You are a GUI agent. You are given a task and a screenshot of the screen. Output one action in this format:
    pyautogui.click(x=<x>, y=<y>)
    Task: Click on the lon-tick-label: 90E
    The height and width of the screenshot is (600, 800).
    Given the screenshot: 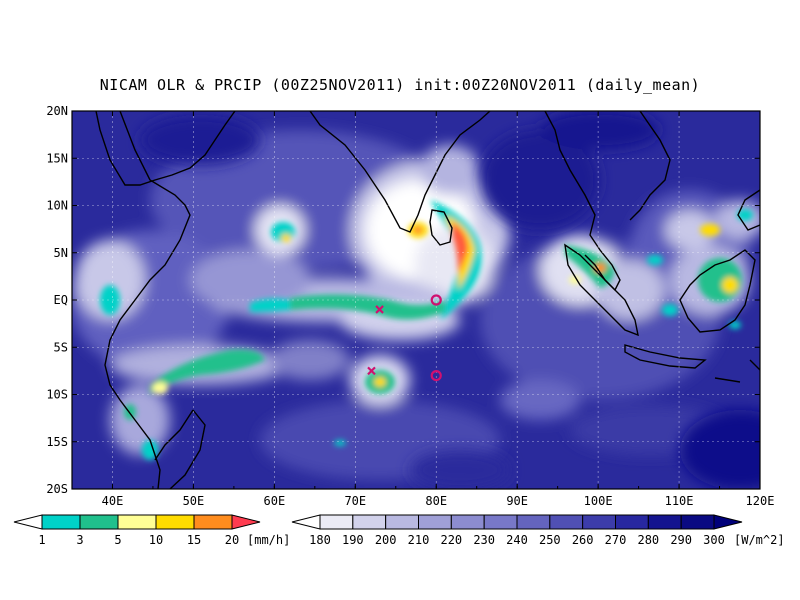 What is the action you would take?
    pyautogui.click(x=517, y=501)
    